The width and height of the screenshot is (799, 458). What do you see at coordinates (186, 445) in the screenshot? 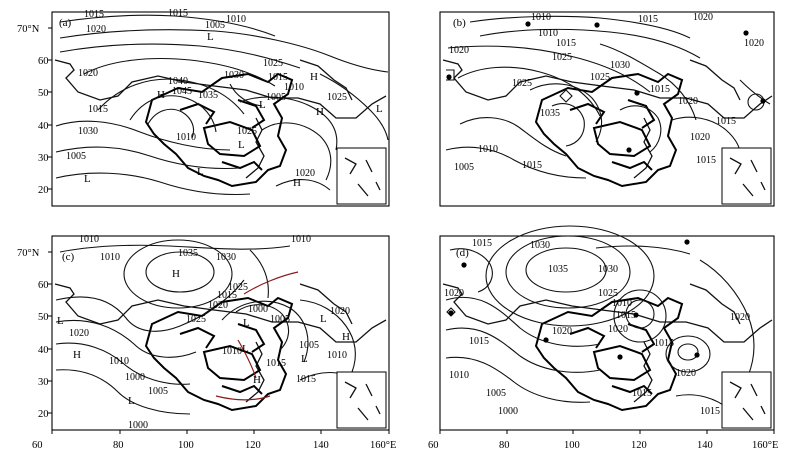
I see `lon-label-100: 100` at bounding box center [186, 445].